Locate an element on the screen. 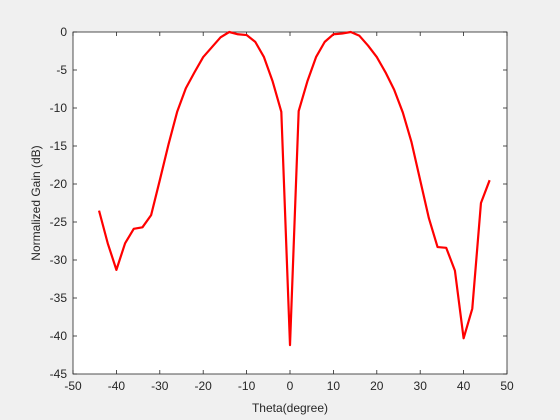  x-tick-label: 40 is located at coordinates (464, 386).